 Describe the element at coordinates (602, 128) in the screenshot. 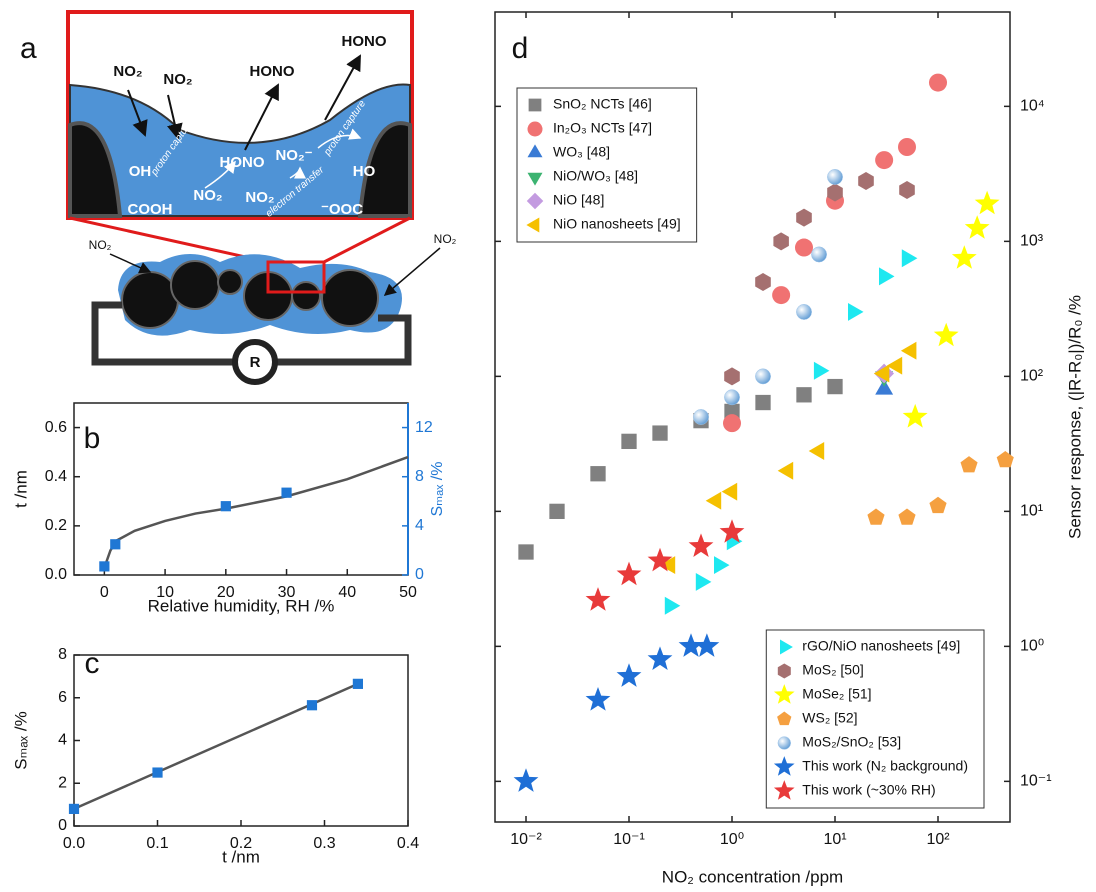

I see `legend-label: In₂O₃ NCTs [47]` at that location.